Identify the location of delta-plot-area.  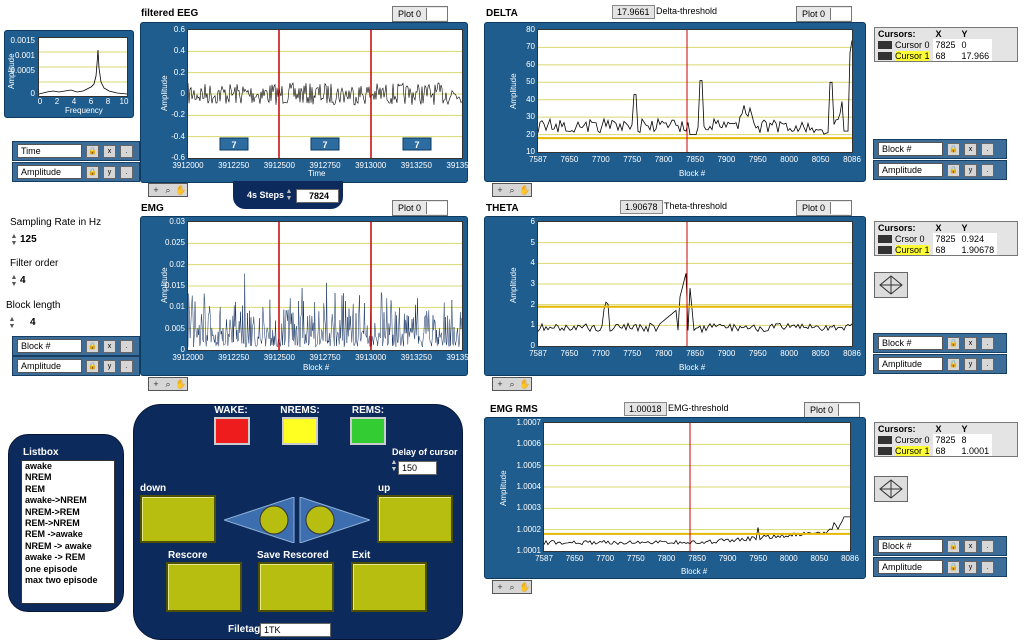
(695, 91).